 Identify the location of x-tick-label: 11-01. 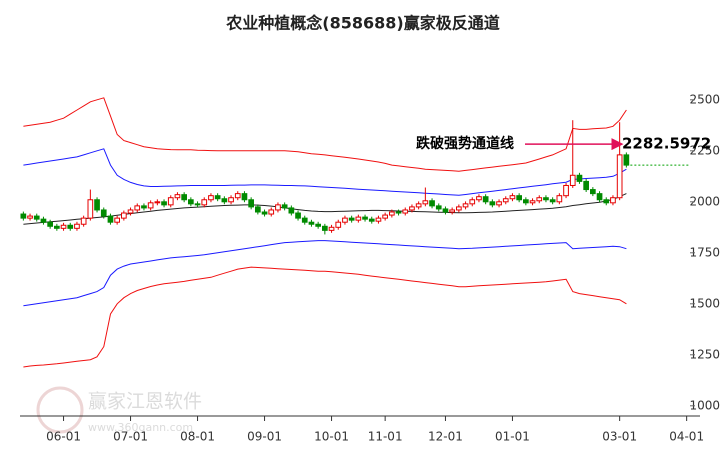
(385, 437).